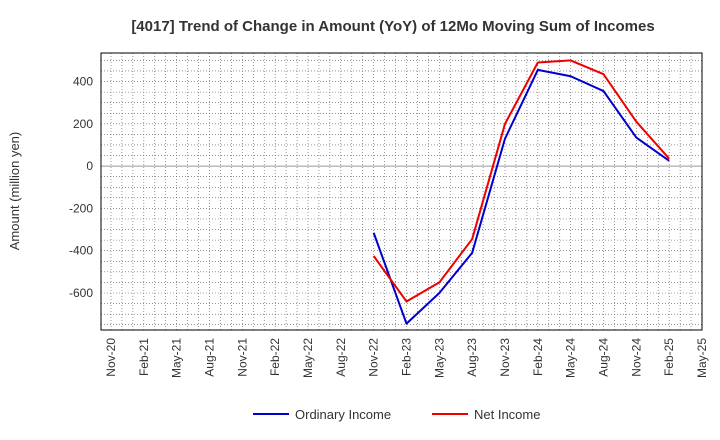 This screenshot has width=720, height=440. I want to click on y-tick-label: 200, so click(83, 124).